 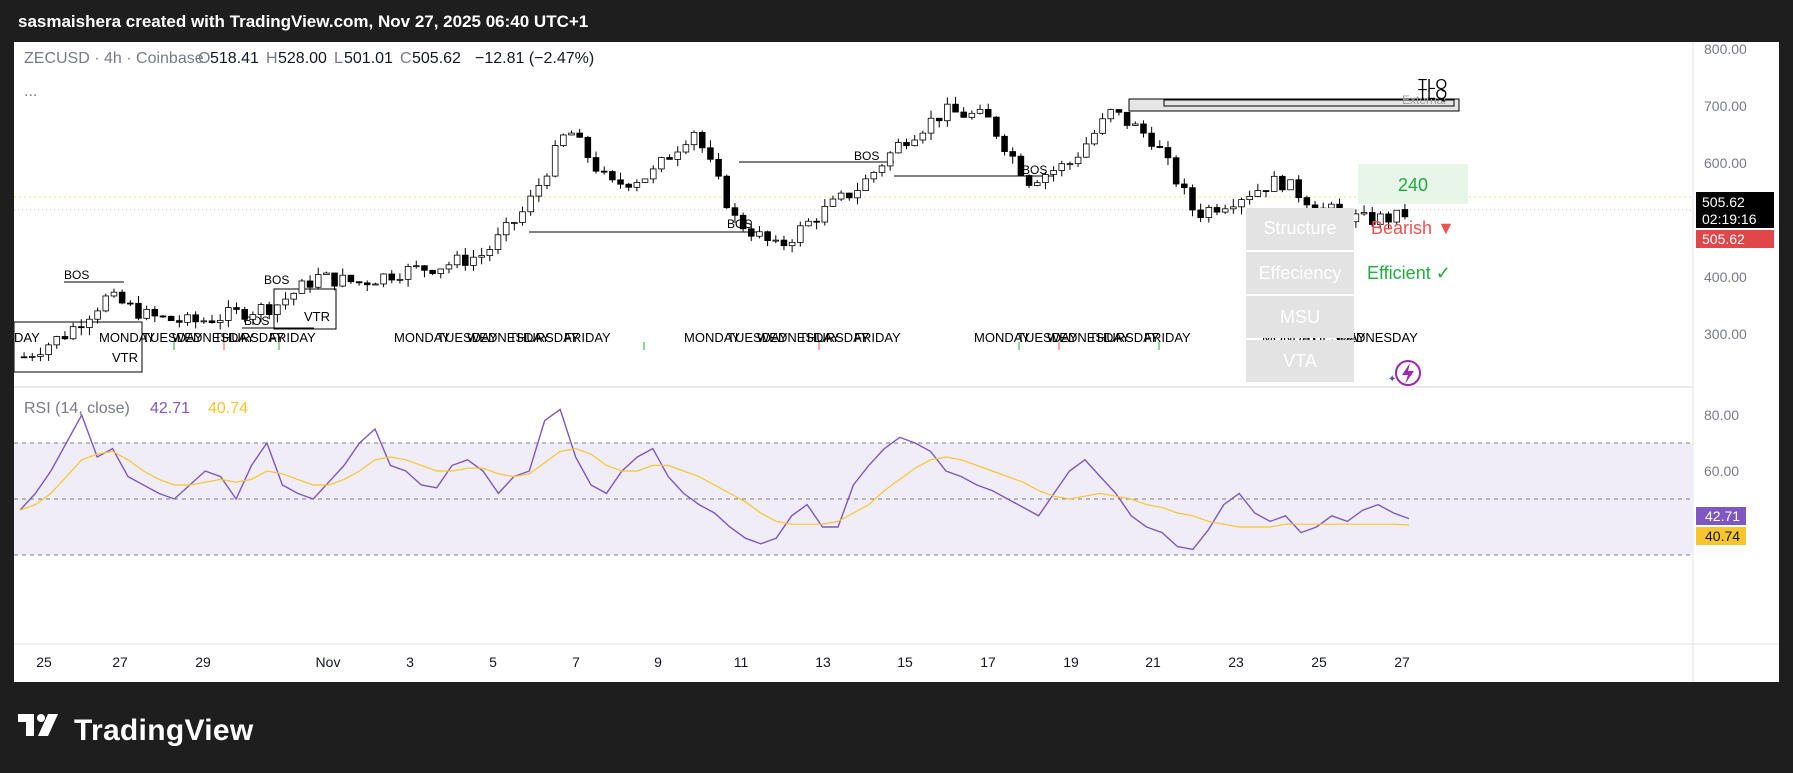 What do you see at coordinates (127, 337) in the screenshot?
I see `day-label: MONDAY` at bounding box center [127, 337].